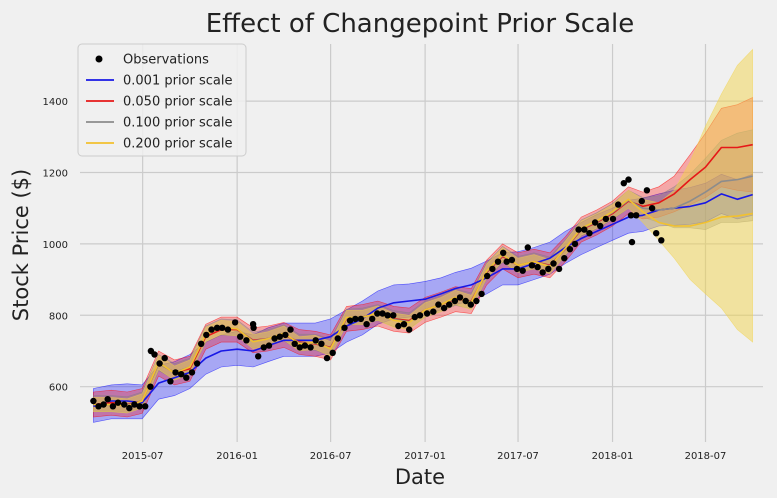 The width and height of the screenshot is (777, 498). Describe the element at coordinates (99, 59) in the screenshot. I see `legend-marker-observations` at that location.